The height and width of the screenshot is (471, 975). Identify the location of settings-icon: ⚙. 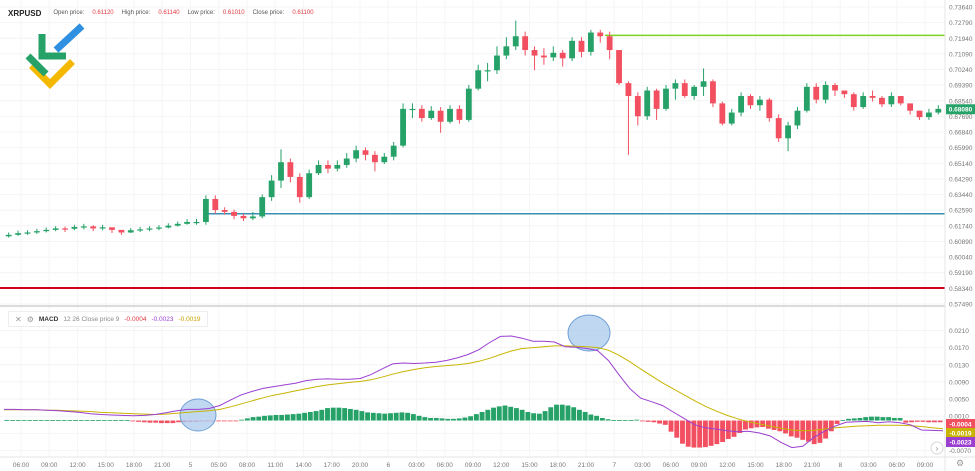
(960, 463).